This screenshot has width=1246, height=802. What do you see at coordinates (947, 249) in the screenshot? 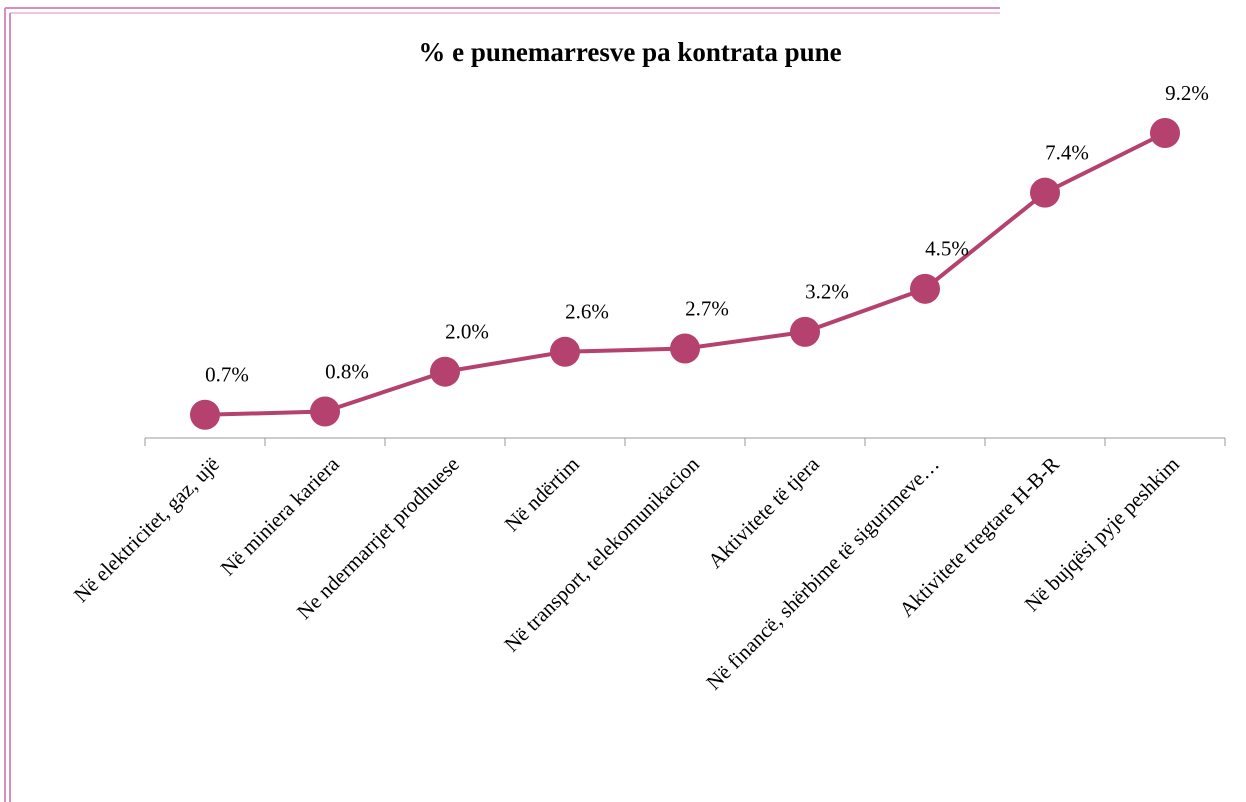
I see `data-label: 4.5%` at bounding box center [947, 249].